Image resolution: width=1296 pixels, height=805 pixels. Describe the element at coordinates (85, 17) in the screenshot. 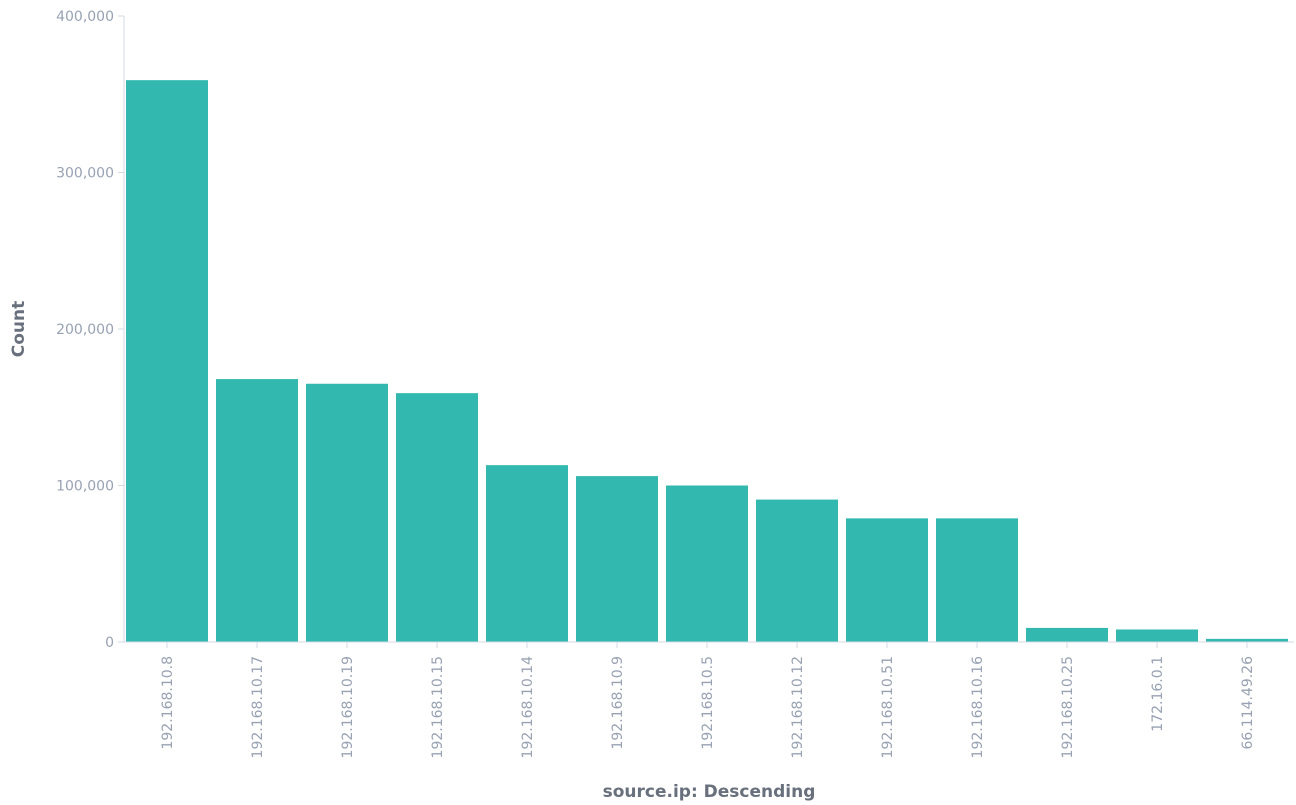

I see `y-tick-label: 400,000` at that location.